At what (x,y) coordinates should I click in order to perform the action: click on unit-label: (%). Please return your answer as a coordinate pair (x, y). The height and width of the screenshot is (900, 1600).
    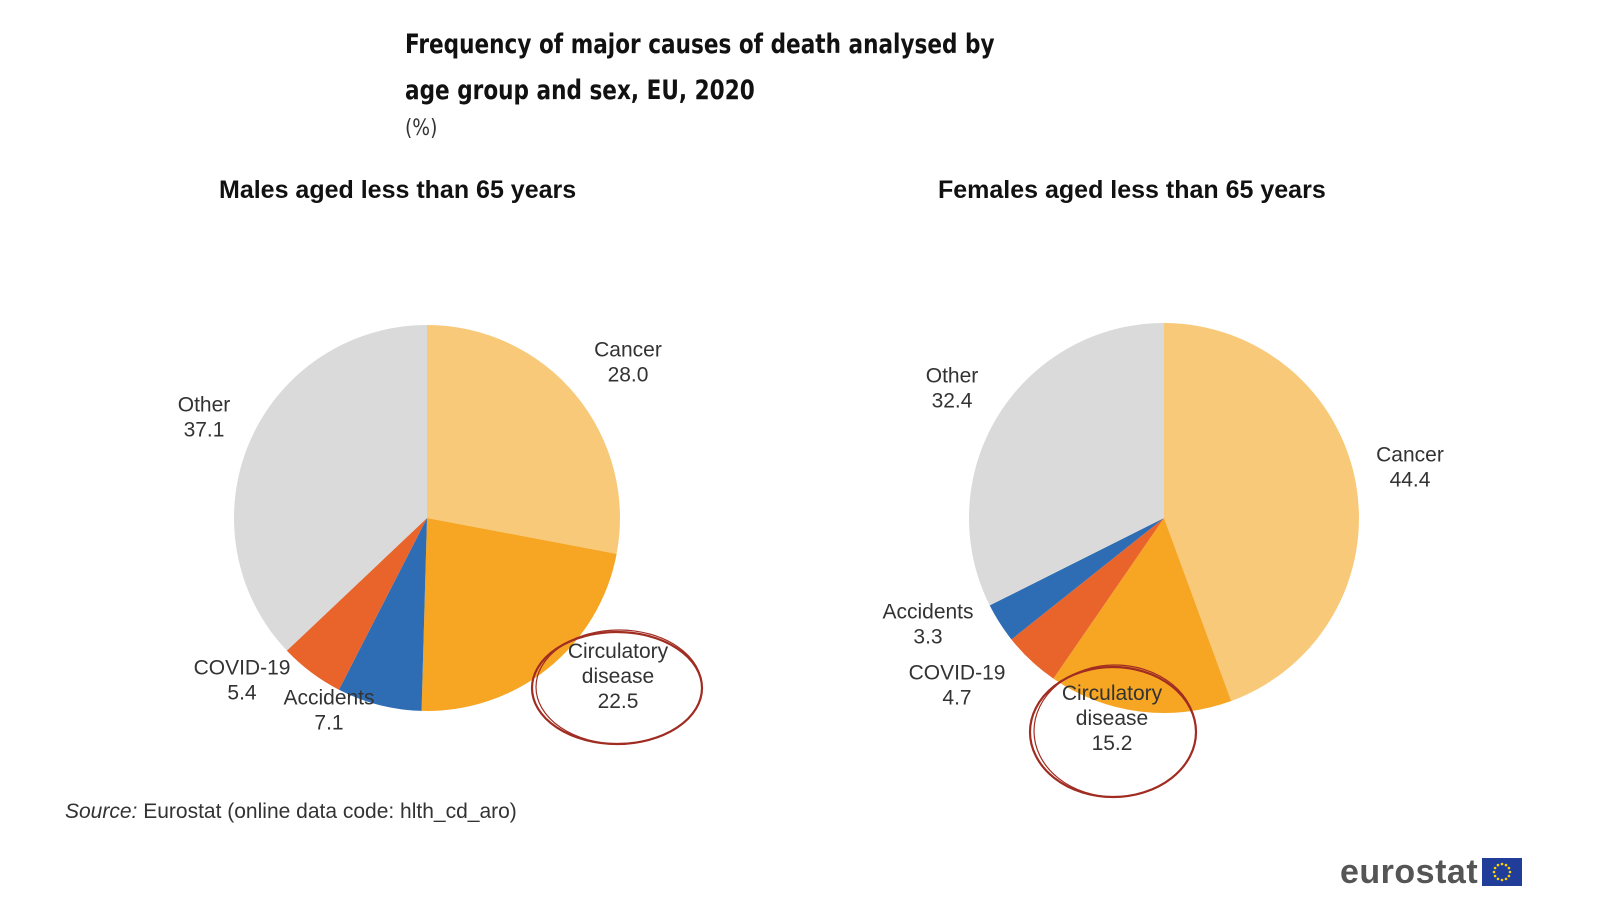
    Looking at the image, I should click on (421, 128).